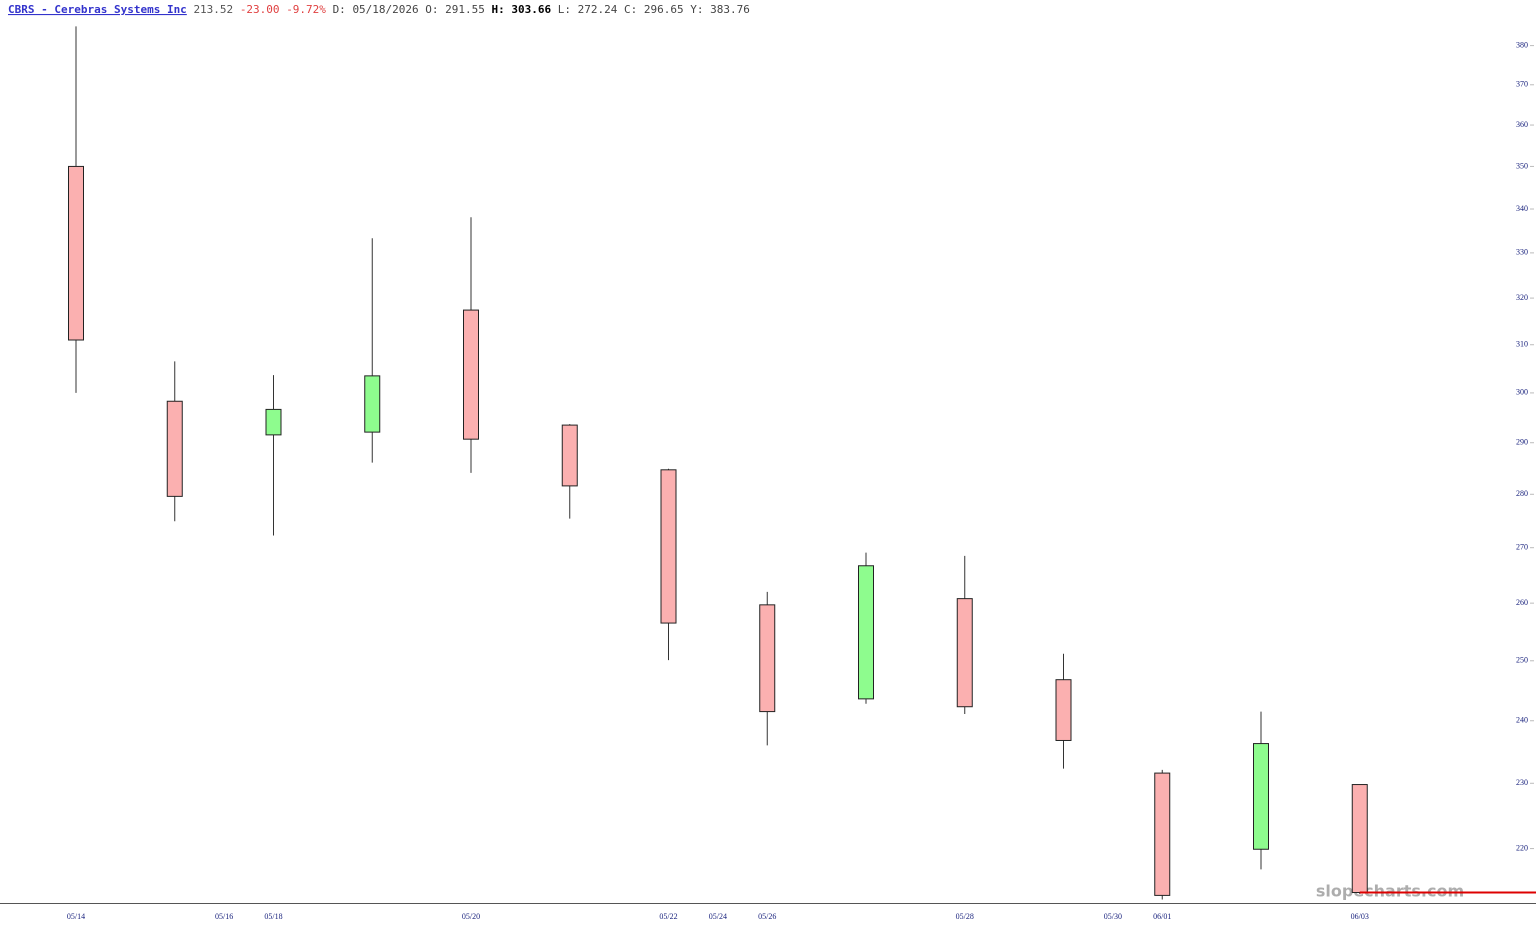  I want to click on change: -23.00, so click(260, 9).